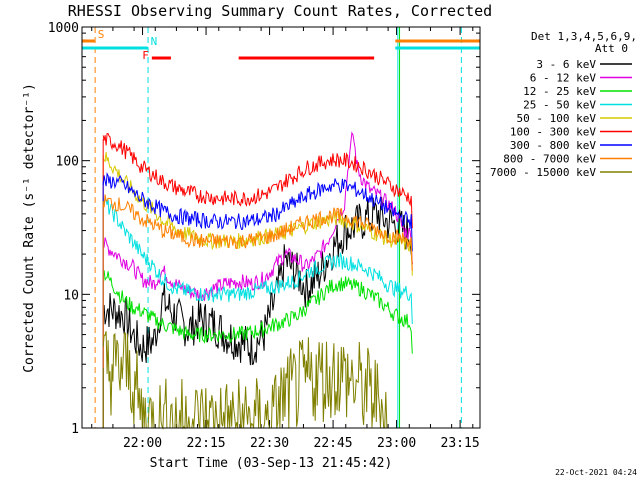 The width and height of the screenshot is (640, 480). I want to click on x-axis-label: Start Time (03-Sep-13 21:45:42), so click(271, 463).